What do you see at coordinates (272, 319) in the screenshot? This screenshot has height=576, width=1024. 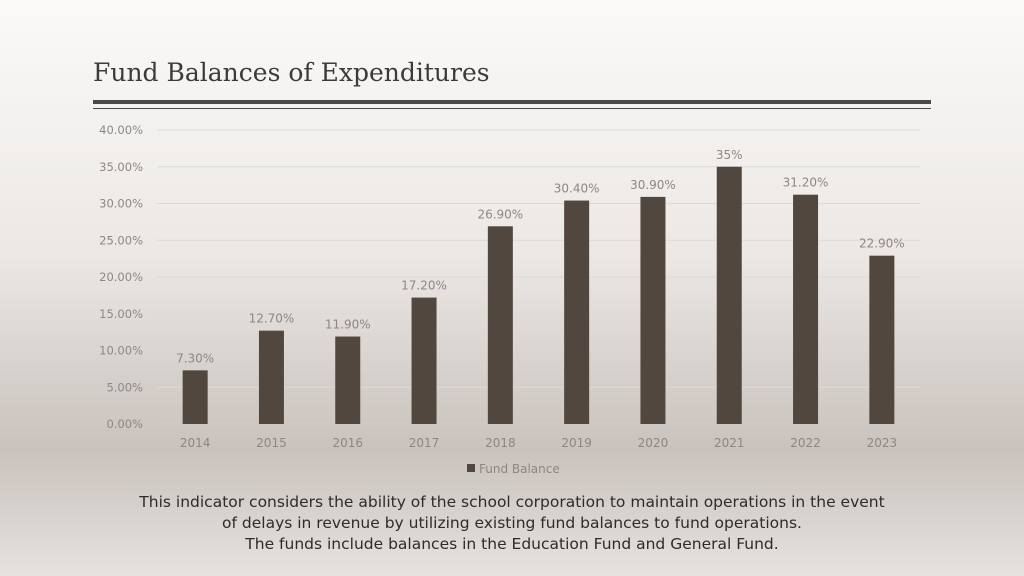 I see `data-label: 12.70%` at bounding box center [272, 319].